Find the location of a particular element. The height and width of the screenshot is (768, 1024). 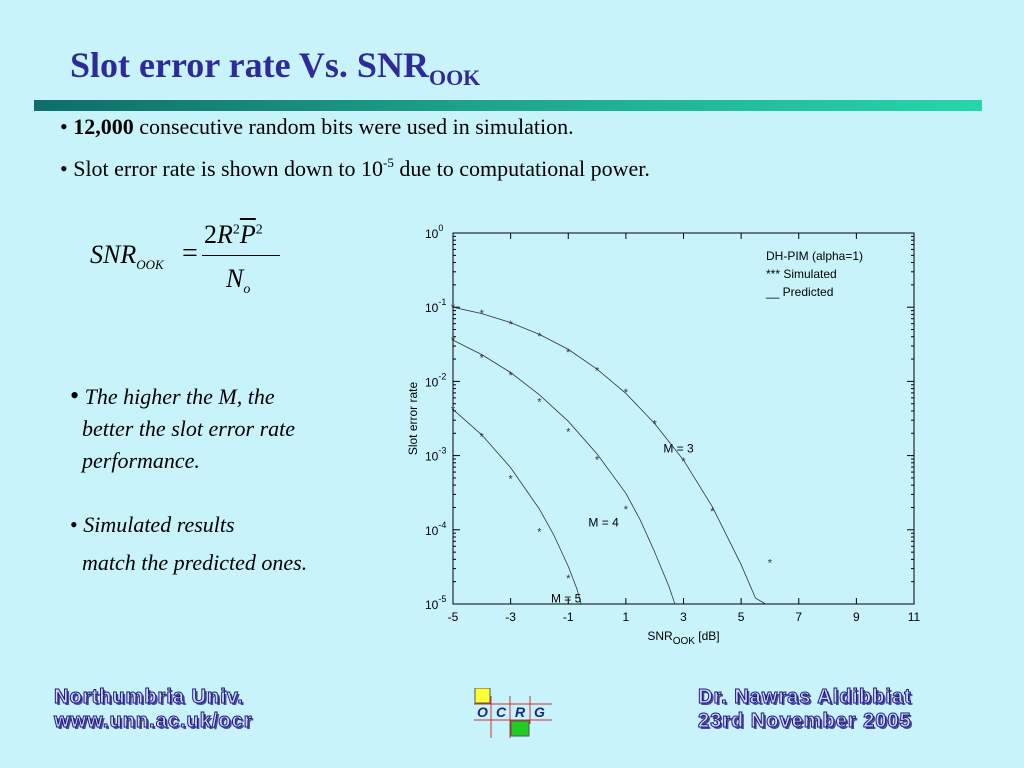

logo-green-square is located at coordinates (520, 728).